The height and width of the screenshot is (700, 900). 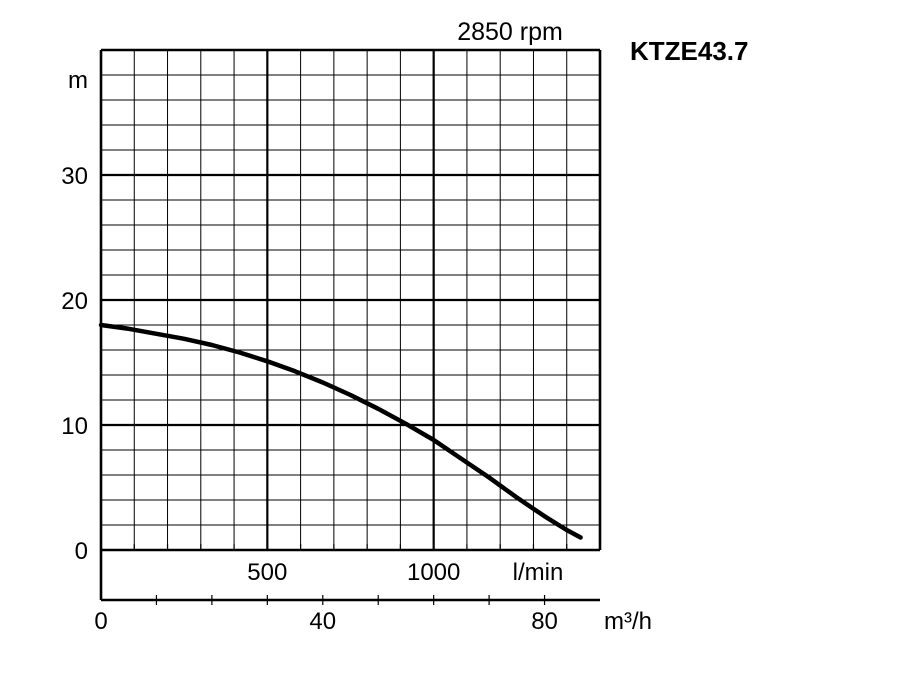 I want to click on m3h-tick-label: 80, so click(x=544, y=621).